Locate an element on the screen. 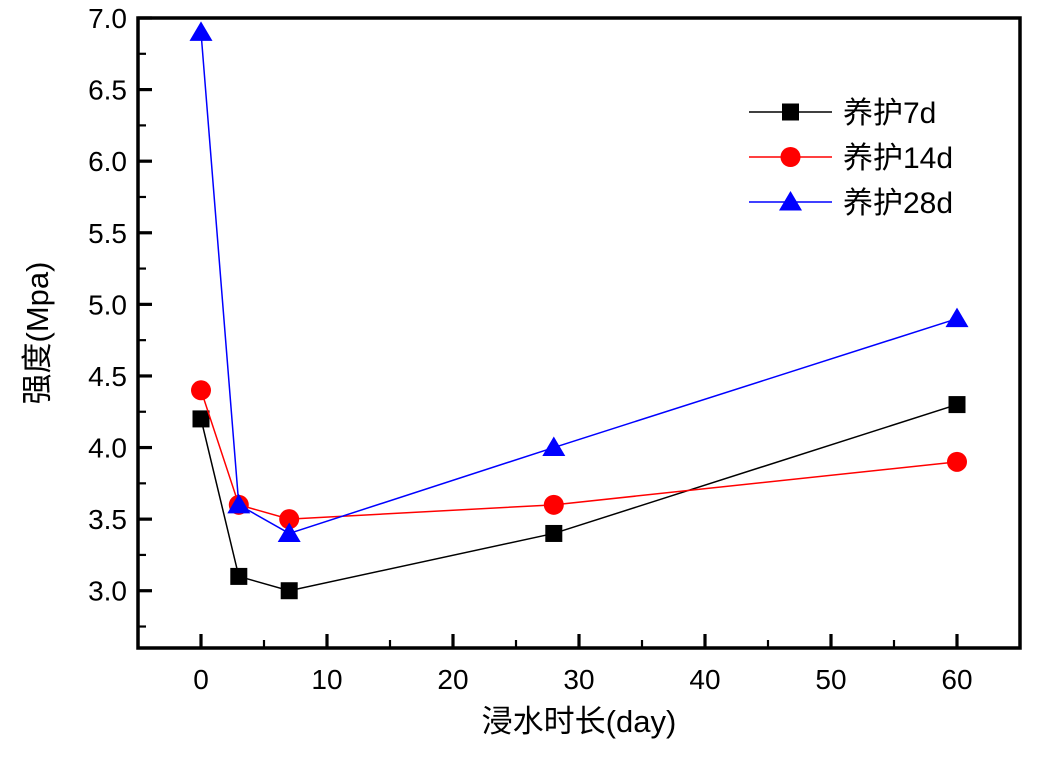  x-tick-label: 10 is located at coordinates (326, 679).